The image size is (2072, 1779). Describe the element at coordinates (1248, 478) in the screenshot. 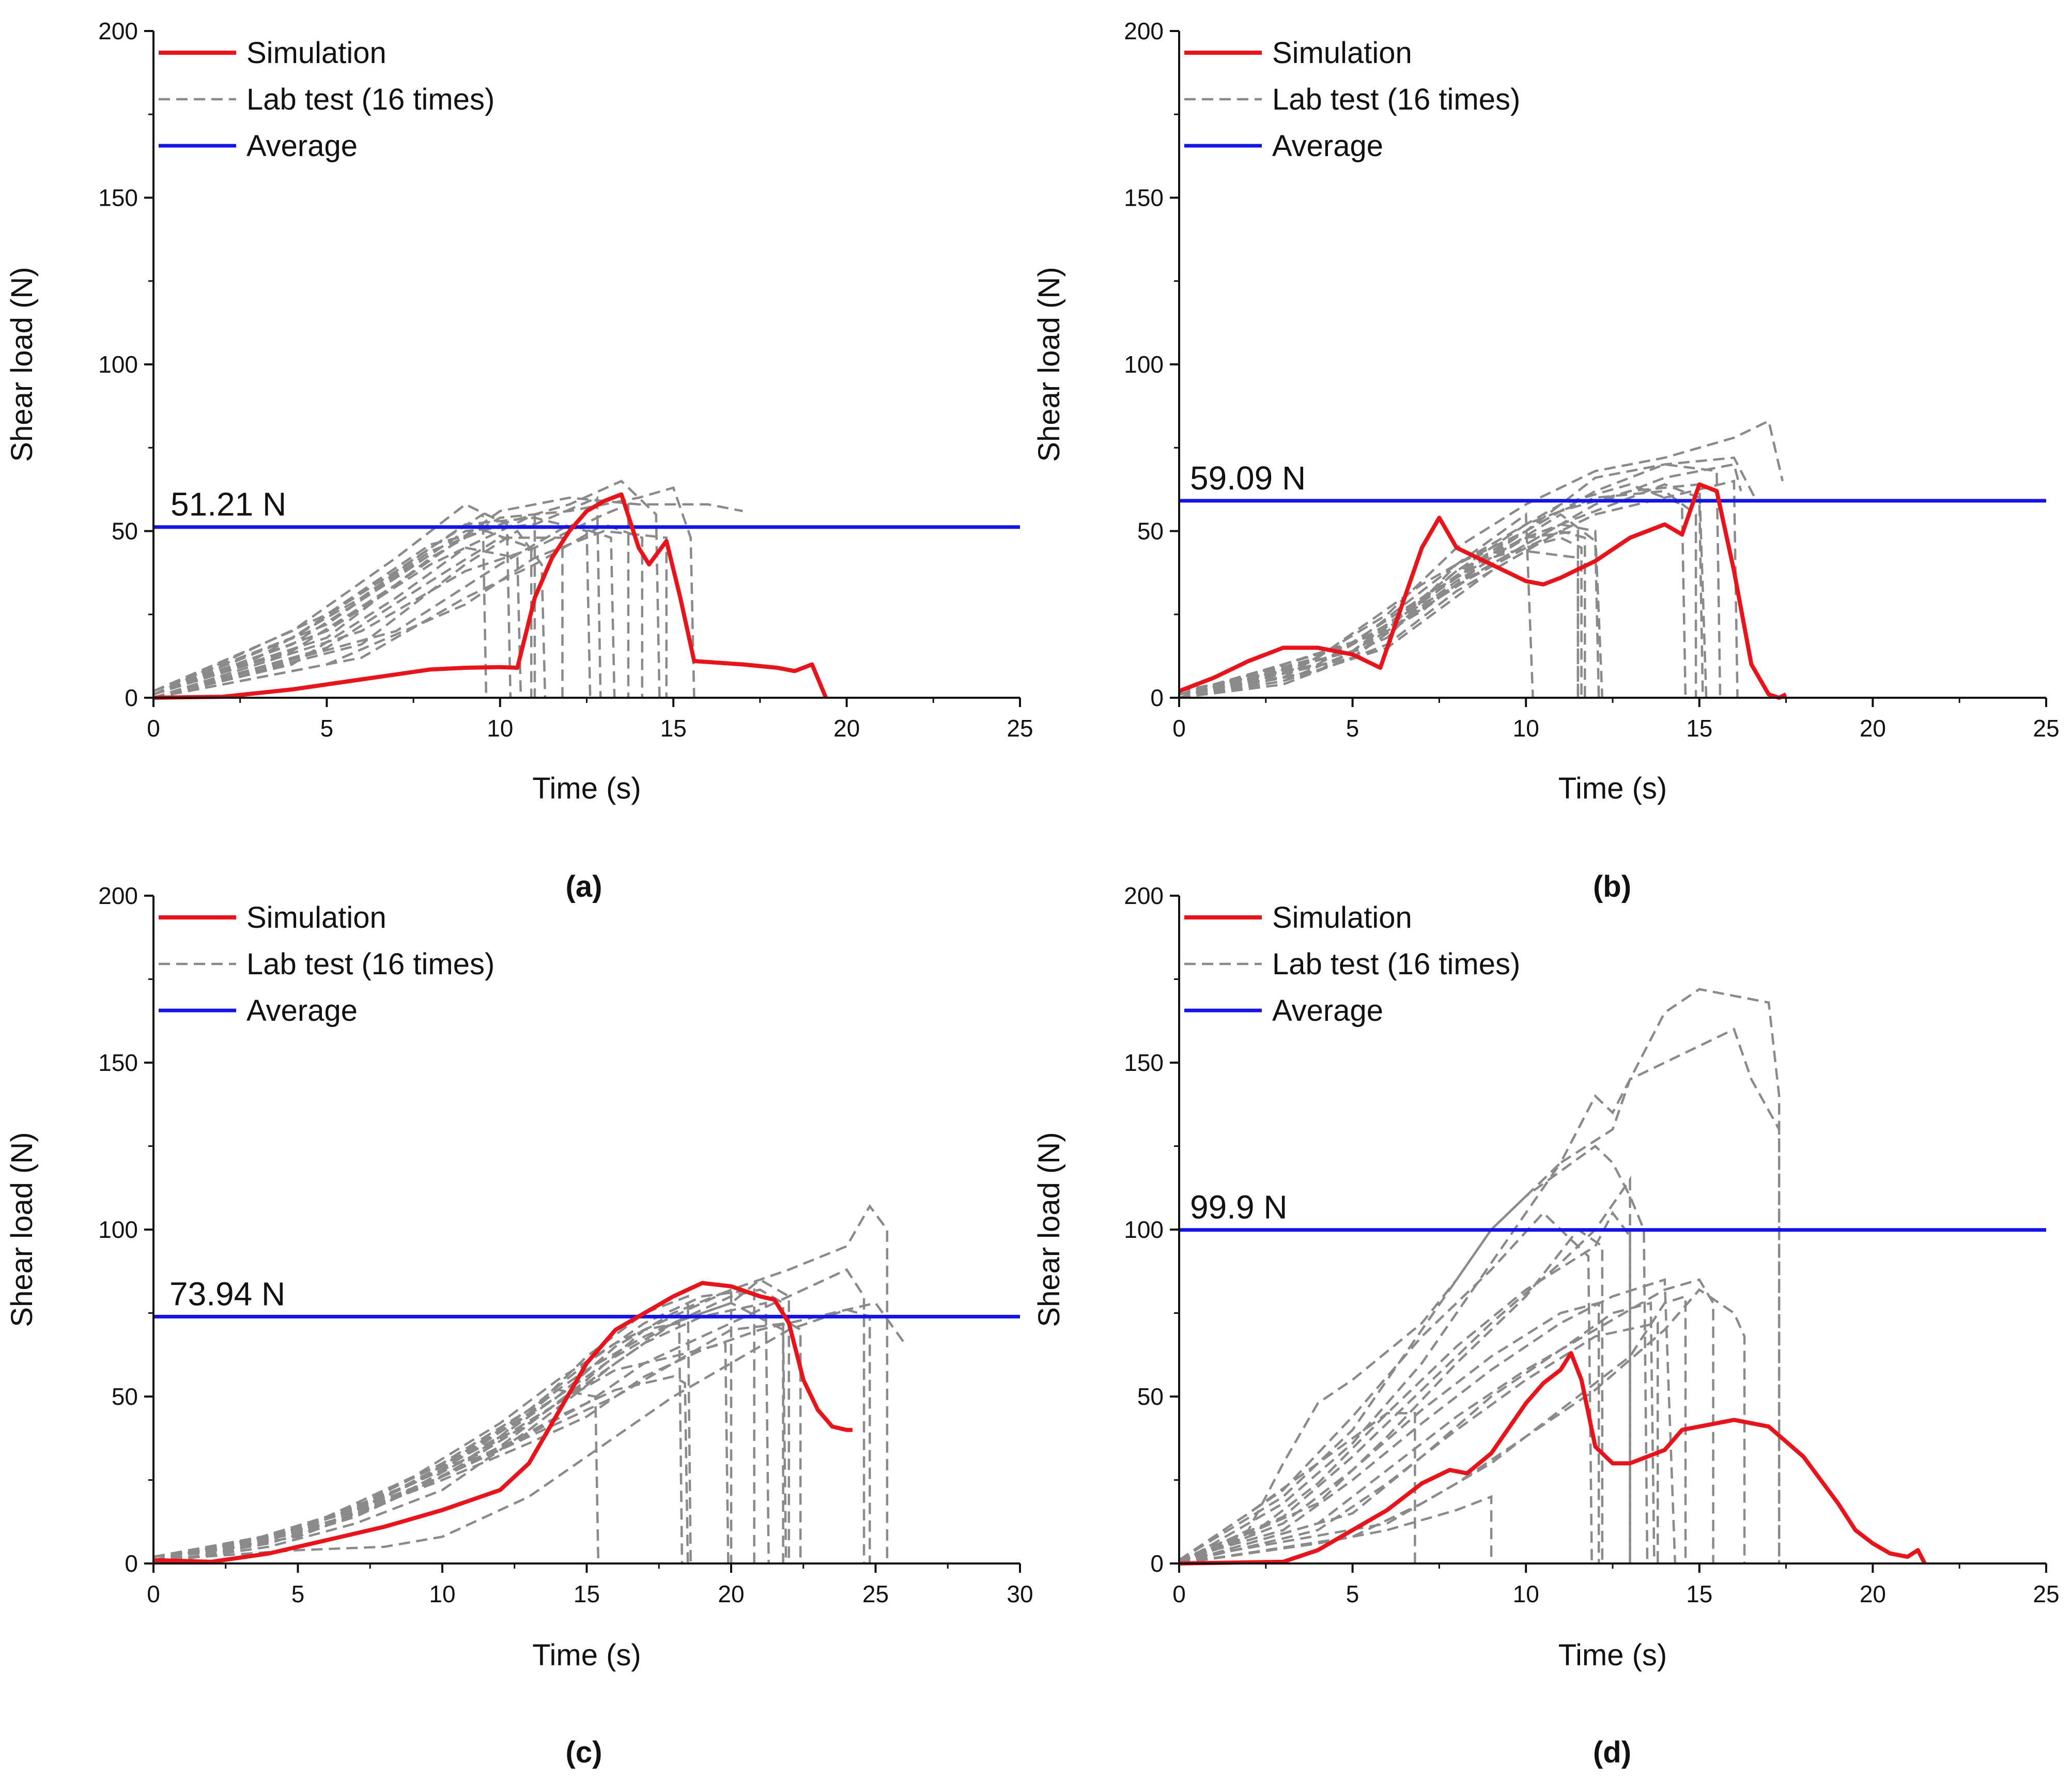

I see `average-value-label: 59.09 N` at that location.